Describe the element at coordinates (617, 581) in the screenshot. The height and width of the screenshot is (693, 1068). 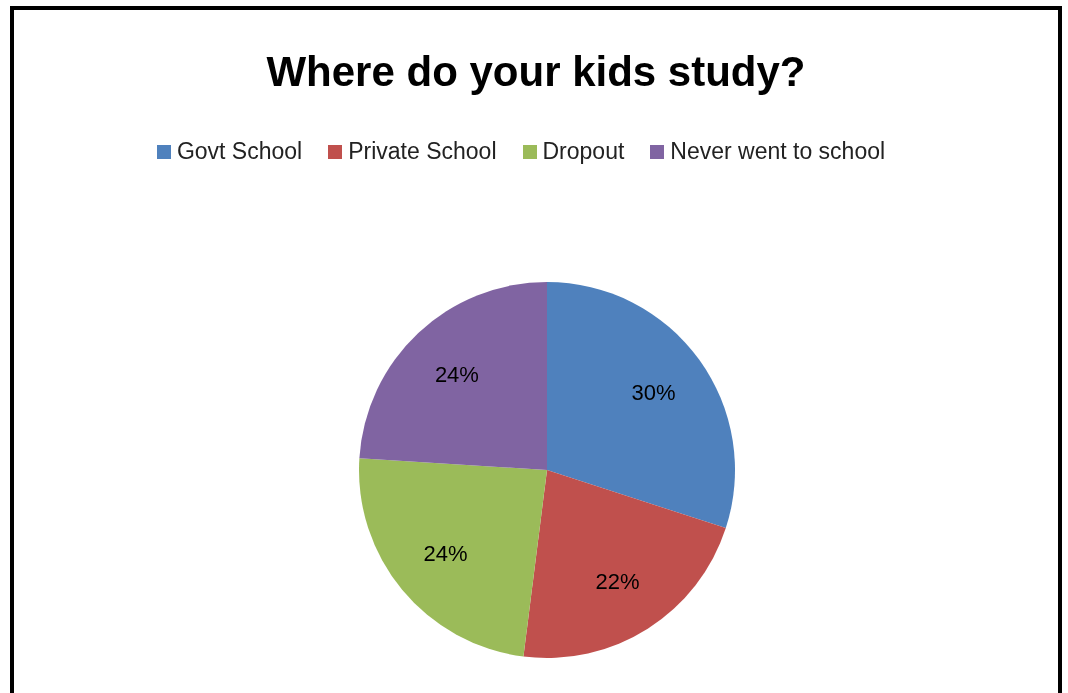
I see `data-label: 22%` at that location.